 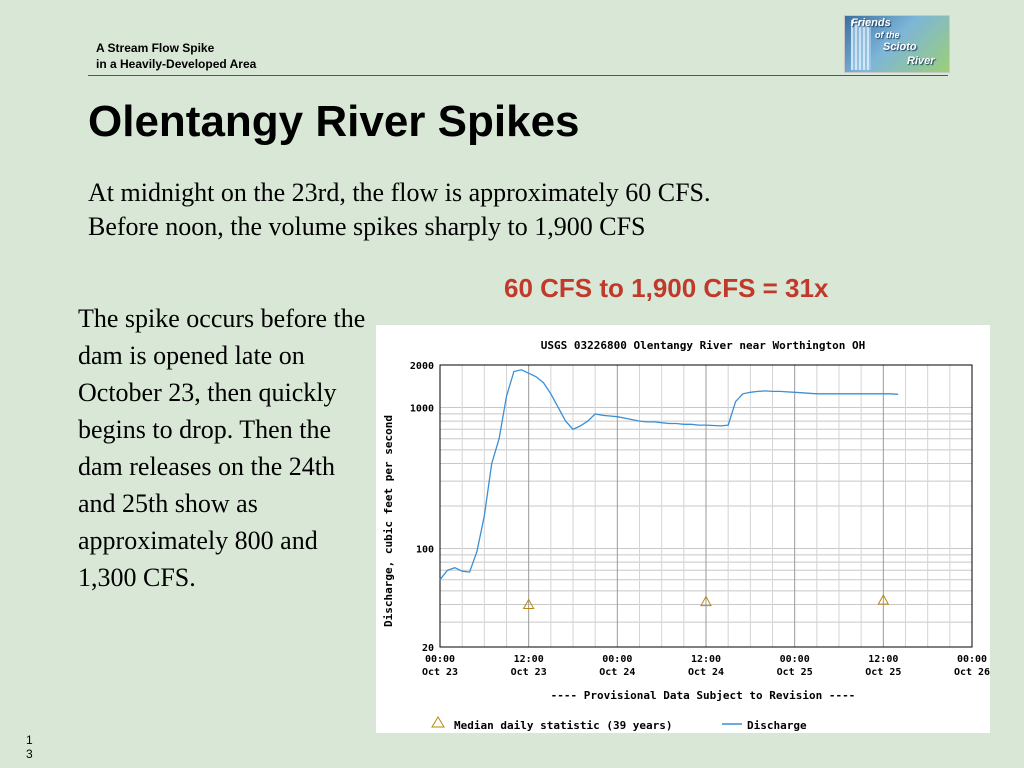 I want to click on median-markers, so click(x=706, y=602).